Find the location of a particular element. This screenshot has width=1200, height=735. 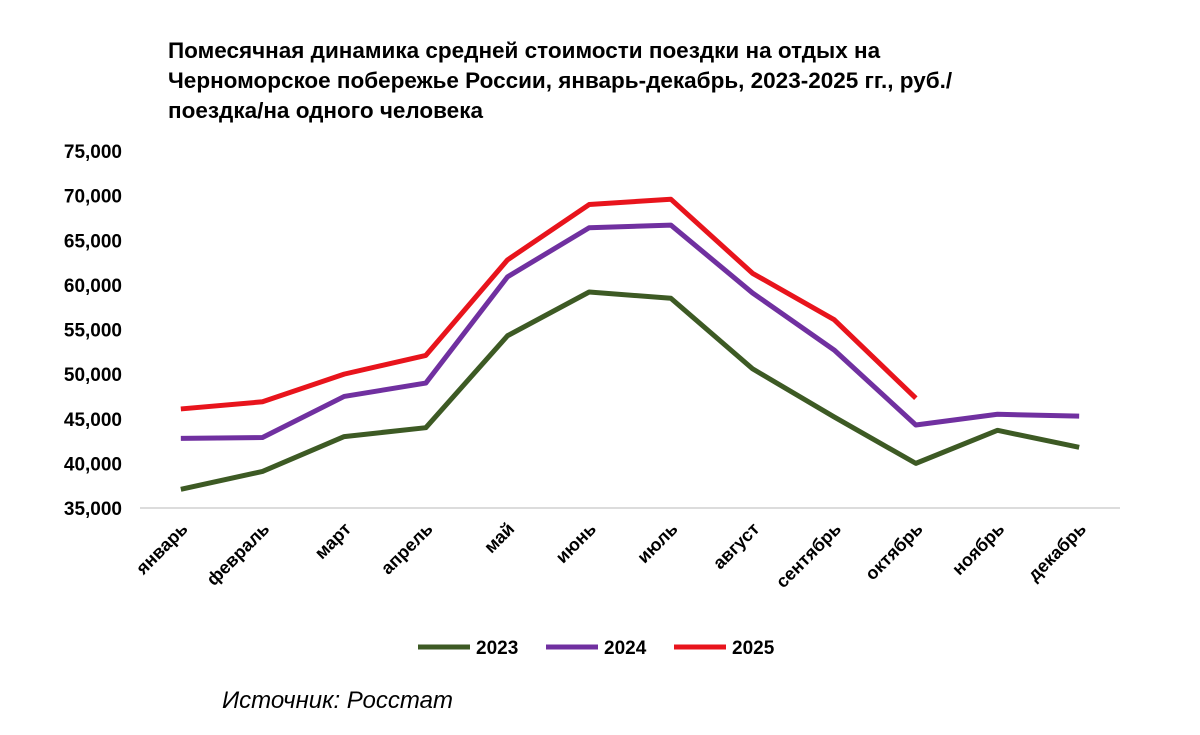

y-tick-label: 65,000 is located at coordinates (93, 241).